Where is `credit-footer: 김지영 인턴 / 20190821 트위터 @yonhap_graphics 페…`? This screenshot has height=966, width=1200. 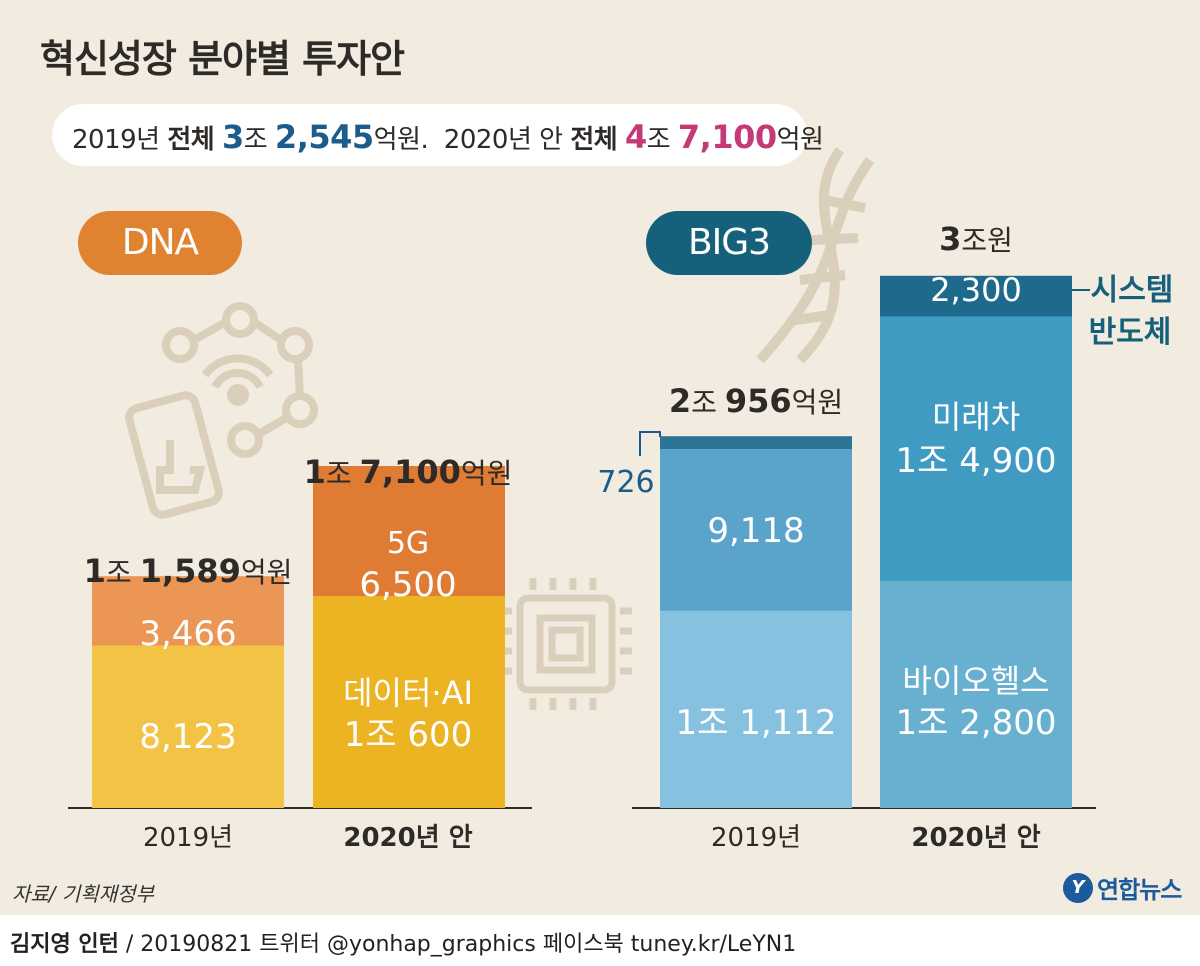
credit-footer: 김지영 인턴 / 20190821 트위터 @yonhap_graphics 페… is located at coordinates (403, 942).